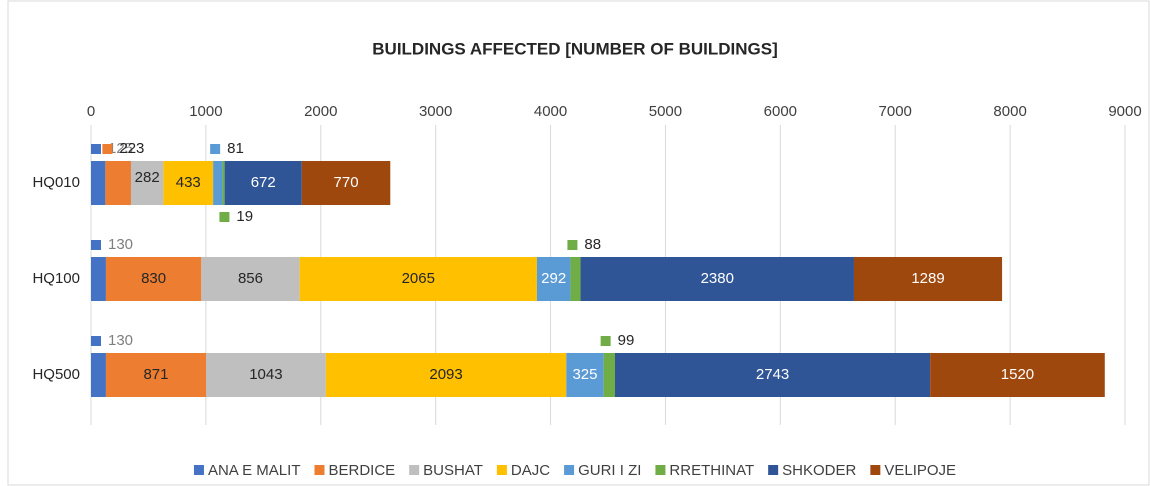 This screenshot has width=1150, height=486. Describe the element at coordinates (120, 148) in the screenshot. I see `data-label: 125` at that location.